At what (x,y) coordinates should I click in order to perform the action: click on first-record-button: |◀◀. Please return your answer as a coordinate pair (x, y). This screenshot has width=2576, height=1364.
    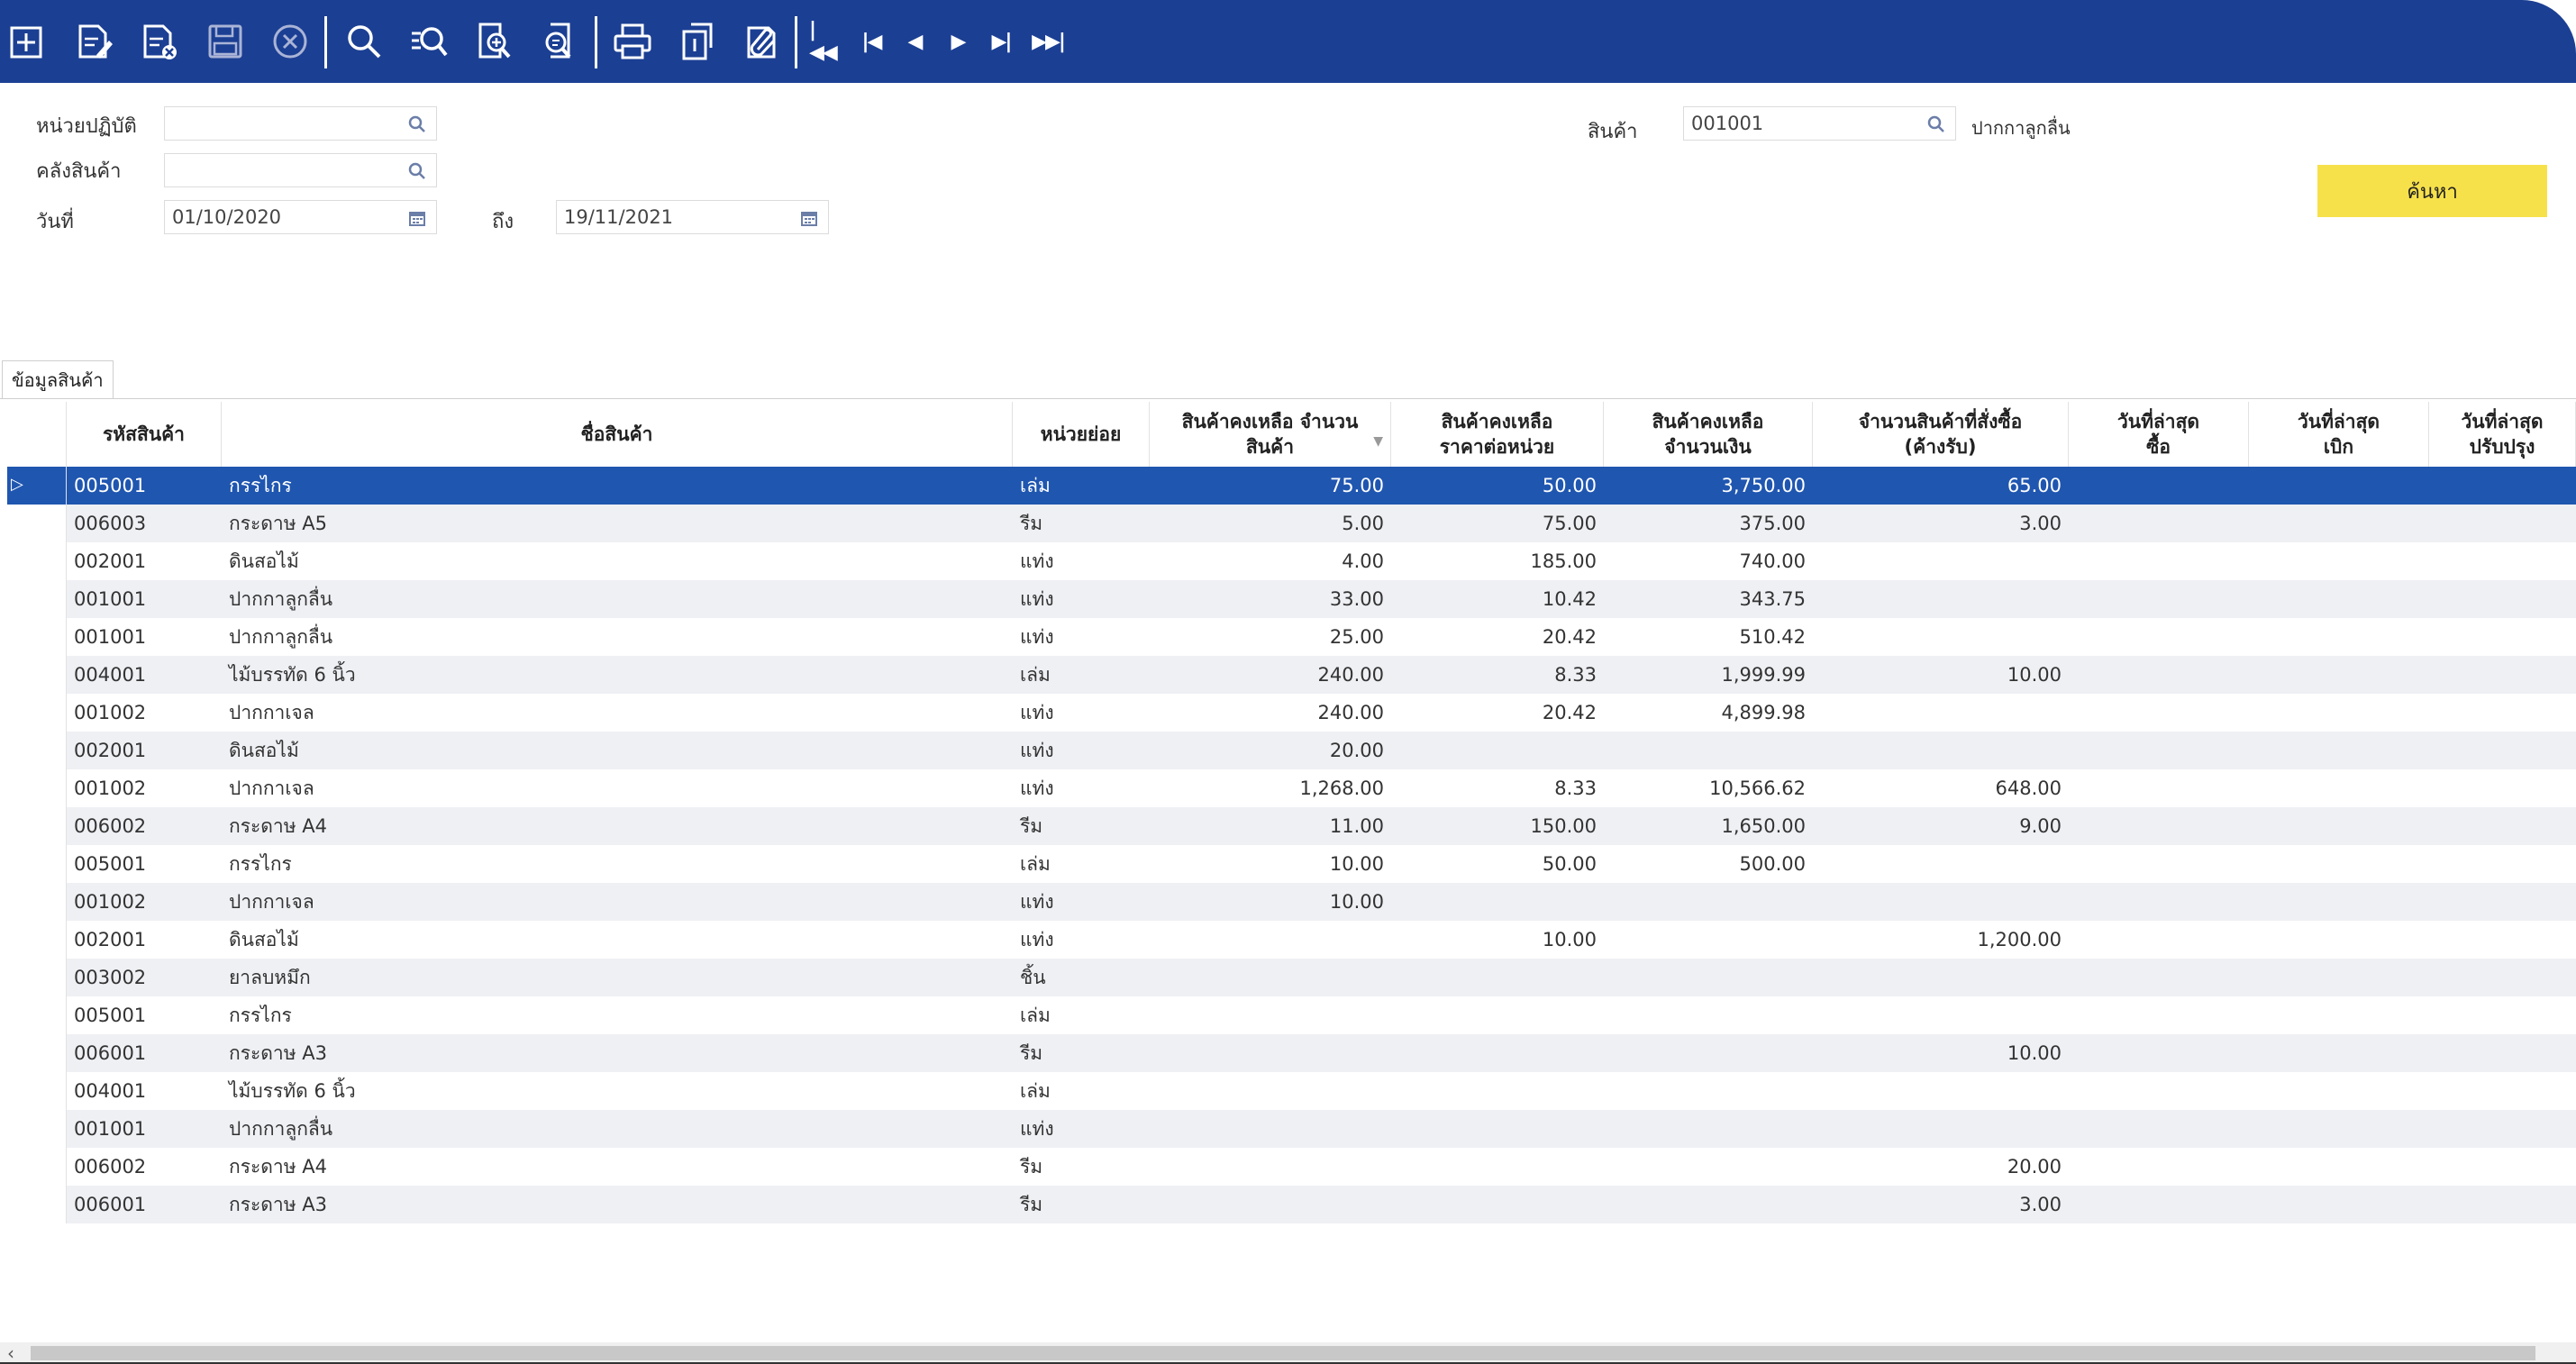
    Looking at the image, I should click on (823, 41).